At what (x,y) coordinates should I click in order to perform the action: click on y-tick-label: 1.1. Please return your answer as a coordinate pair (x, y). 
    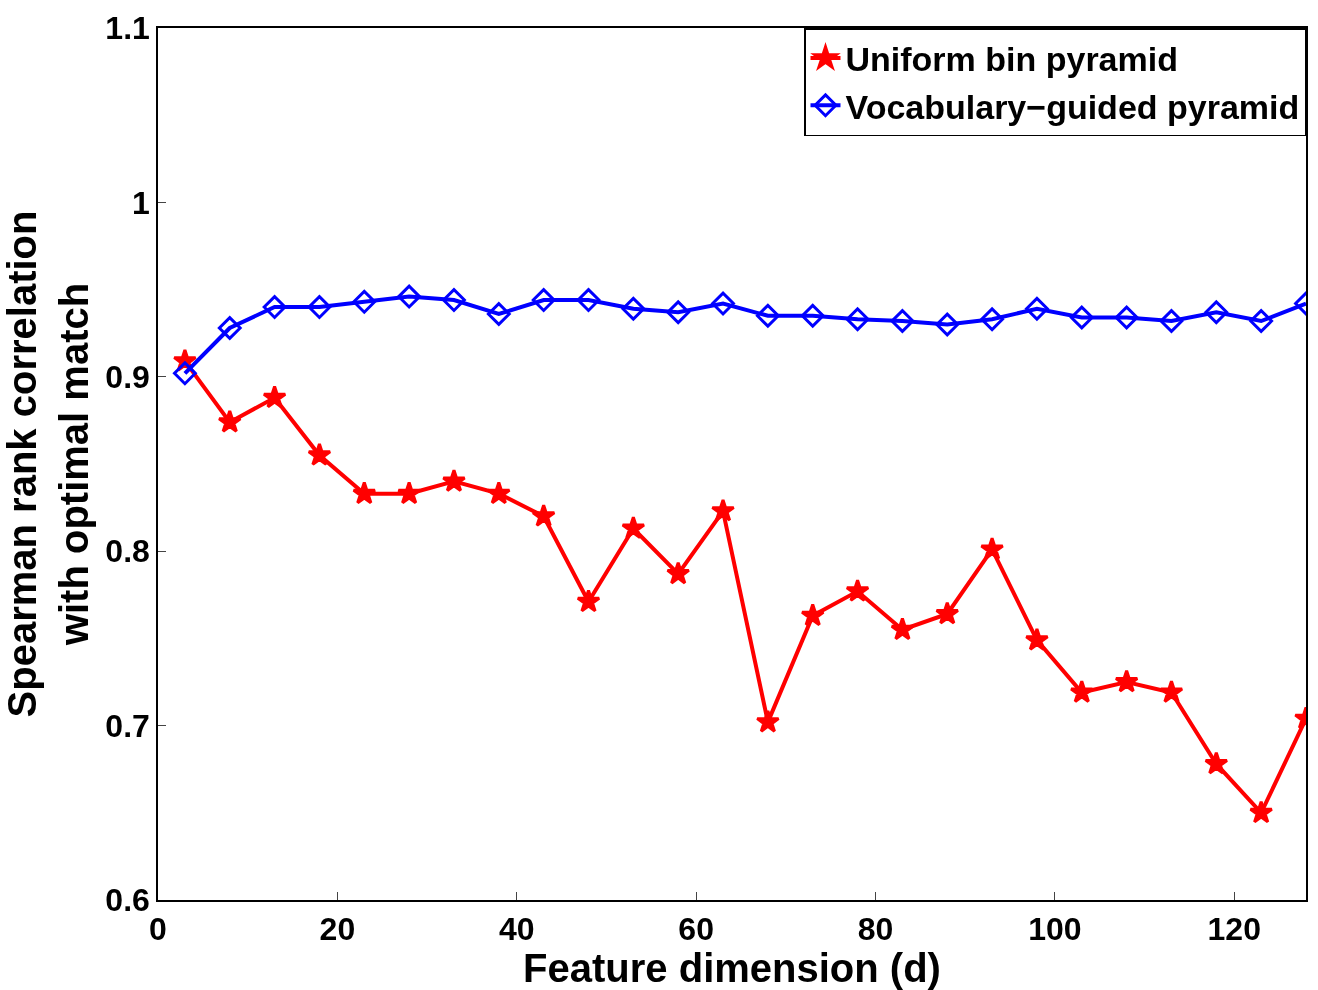
    Looking at the image, I should click on (127, 28).